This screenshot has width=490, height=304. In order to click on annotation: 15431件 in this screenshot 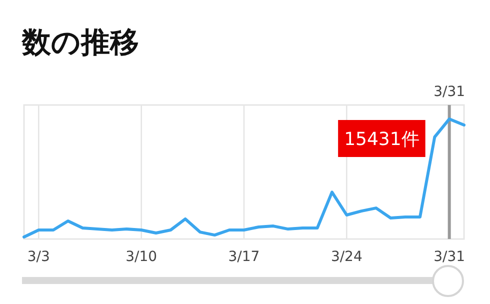, I will do `click(382, 139)`.